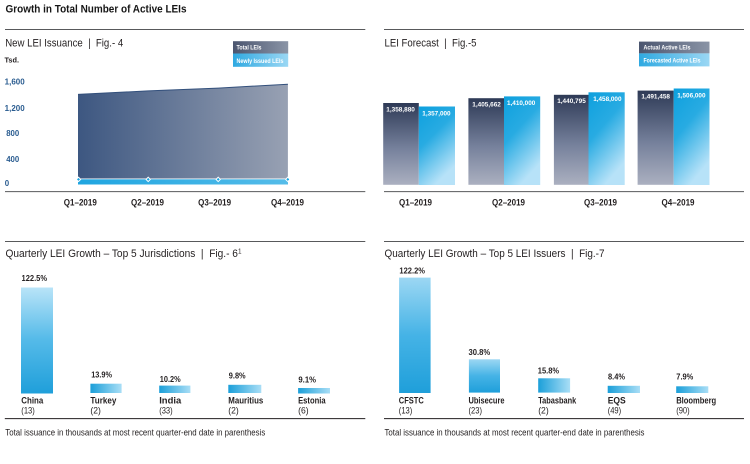 Image resolution: width=750 pixels, height=464 pixels. What do you see at coordinates (170, 379) in the screenshot?
I see `svg-text: 10.2%` at bounding box center [170, 379].